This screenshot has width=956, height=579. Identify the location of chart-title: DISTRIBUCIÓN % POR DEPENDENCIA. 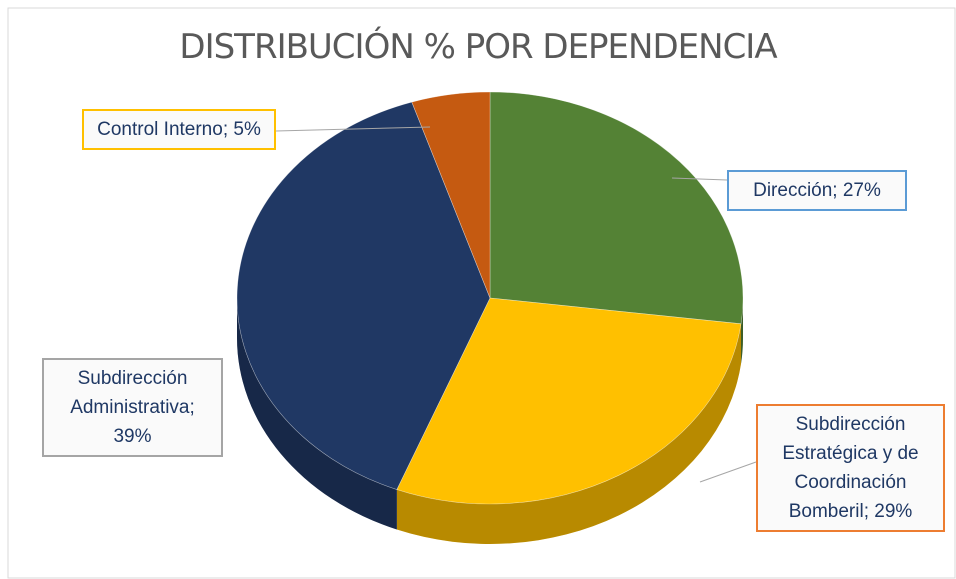
(478, 46).